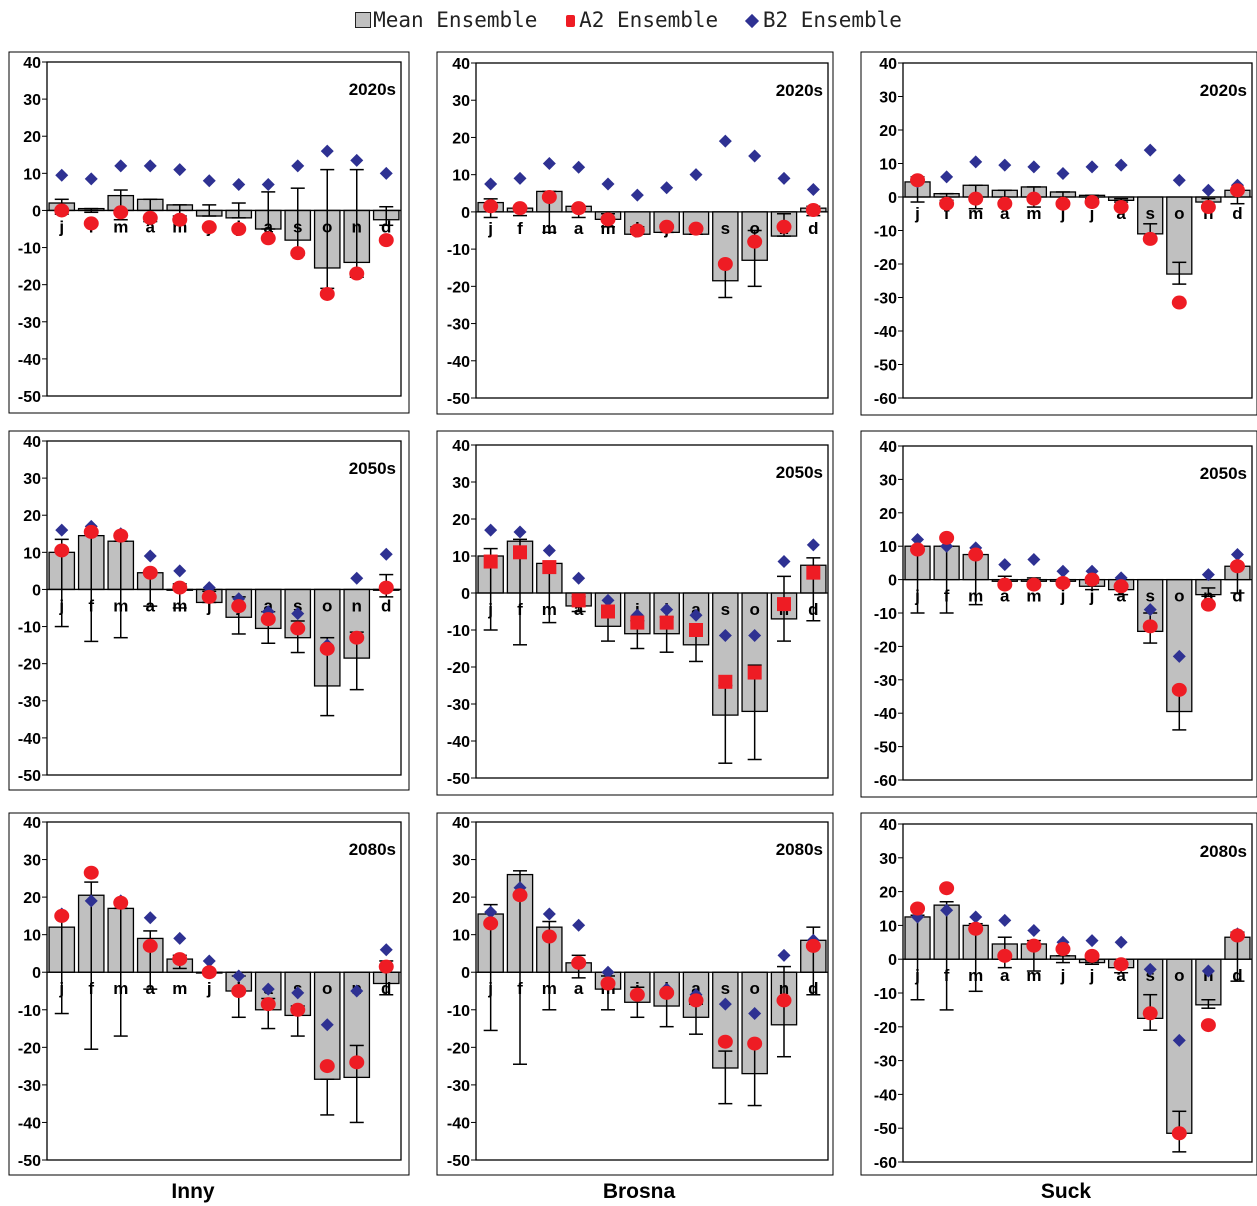  What do you see at coordinates (458, 325) in the screenshot?
I see `y-tick-label: -30` at bounding box center [458, 325].